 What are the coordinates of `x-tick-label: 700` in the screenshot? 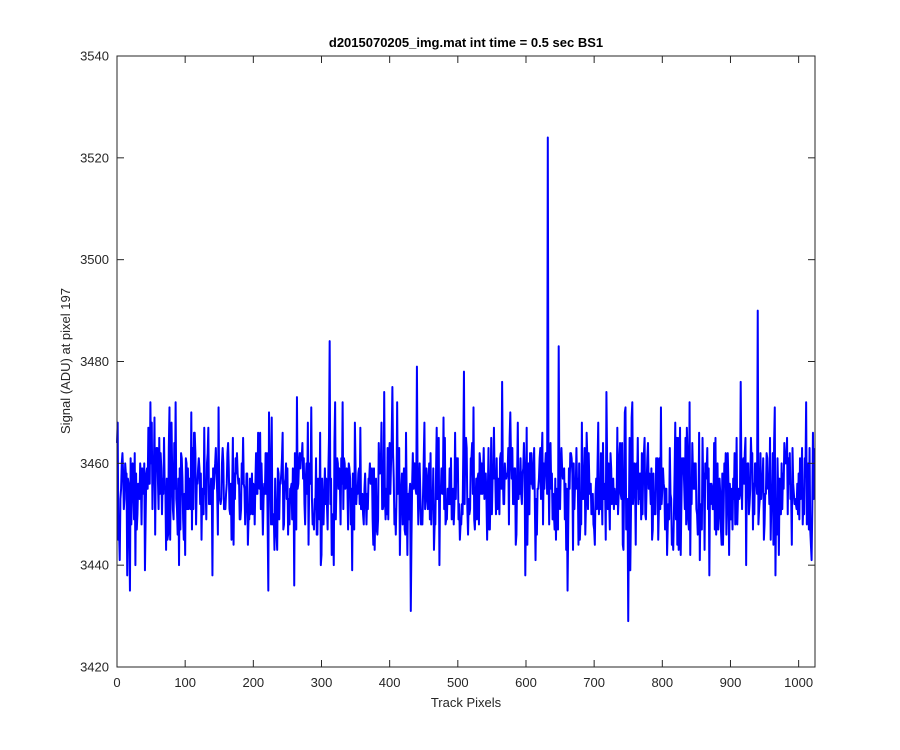 It's located at (594, 682).